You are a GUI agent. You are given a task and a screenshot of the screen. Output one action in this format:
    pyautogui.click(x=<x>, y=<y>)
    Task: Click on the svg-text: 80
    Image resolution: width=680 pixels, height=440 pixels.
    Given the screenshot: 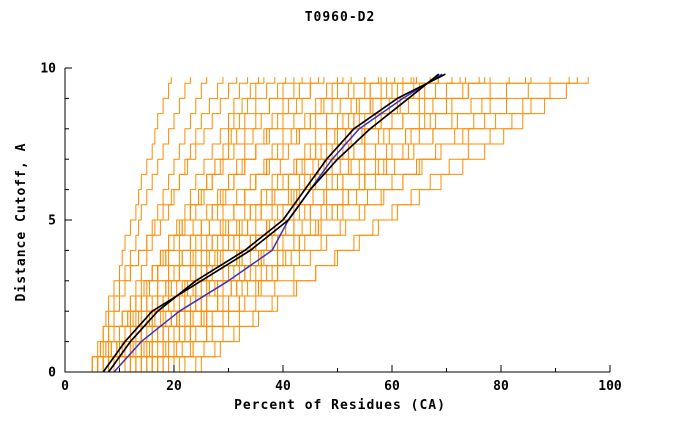 What is the action you would take?
    pyautogui.click(x=501, y=386)
    